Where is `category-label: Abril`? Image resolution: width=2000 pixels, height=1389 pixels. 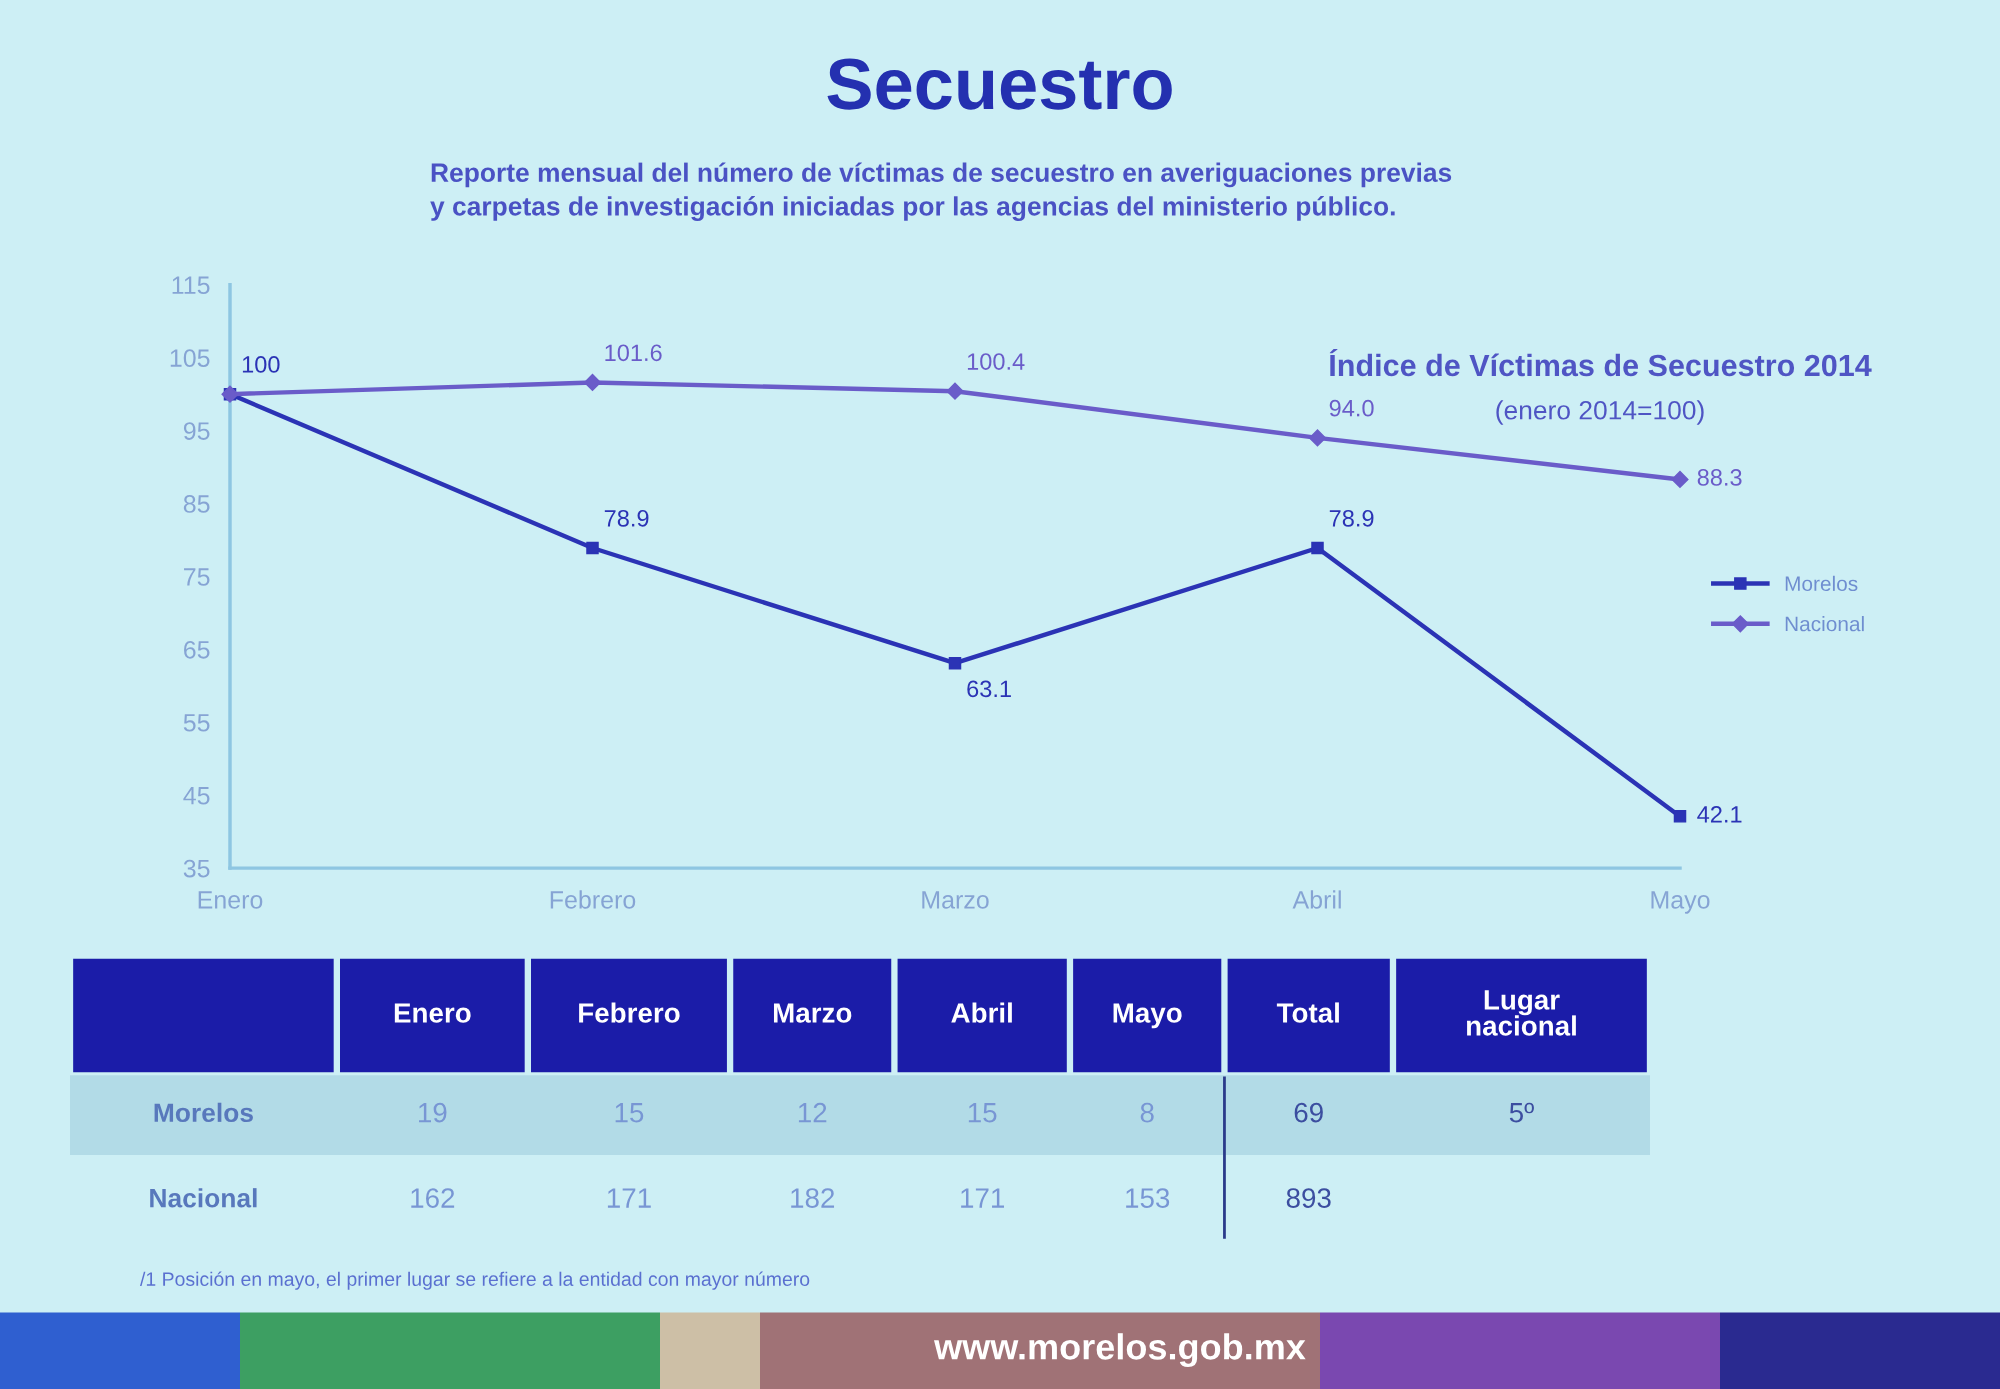 category-label: Abril is located at coordinates (981, 1012).